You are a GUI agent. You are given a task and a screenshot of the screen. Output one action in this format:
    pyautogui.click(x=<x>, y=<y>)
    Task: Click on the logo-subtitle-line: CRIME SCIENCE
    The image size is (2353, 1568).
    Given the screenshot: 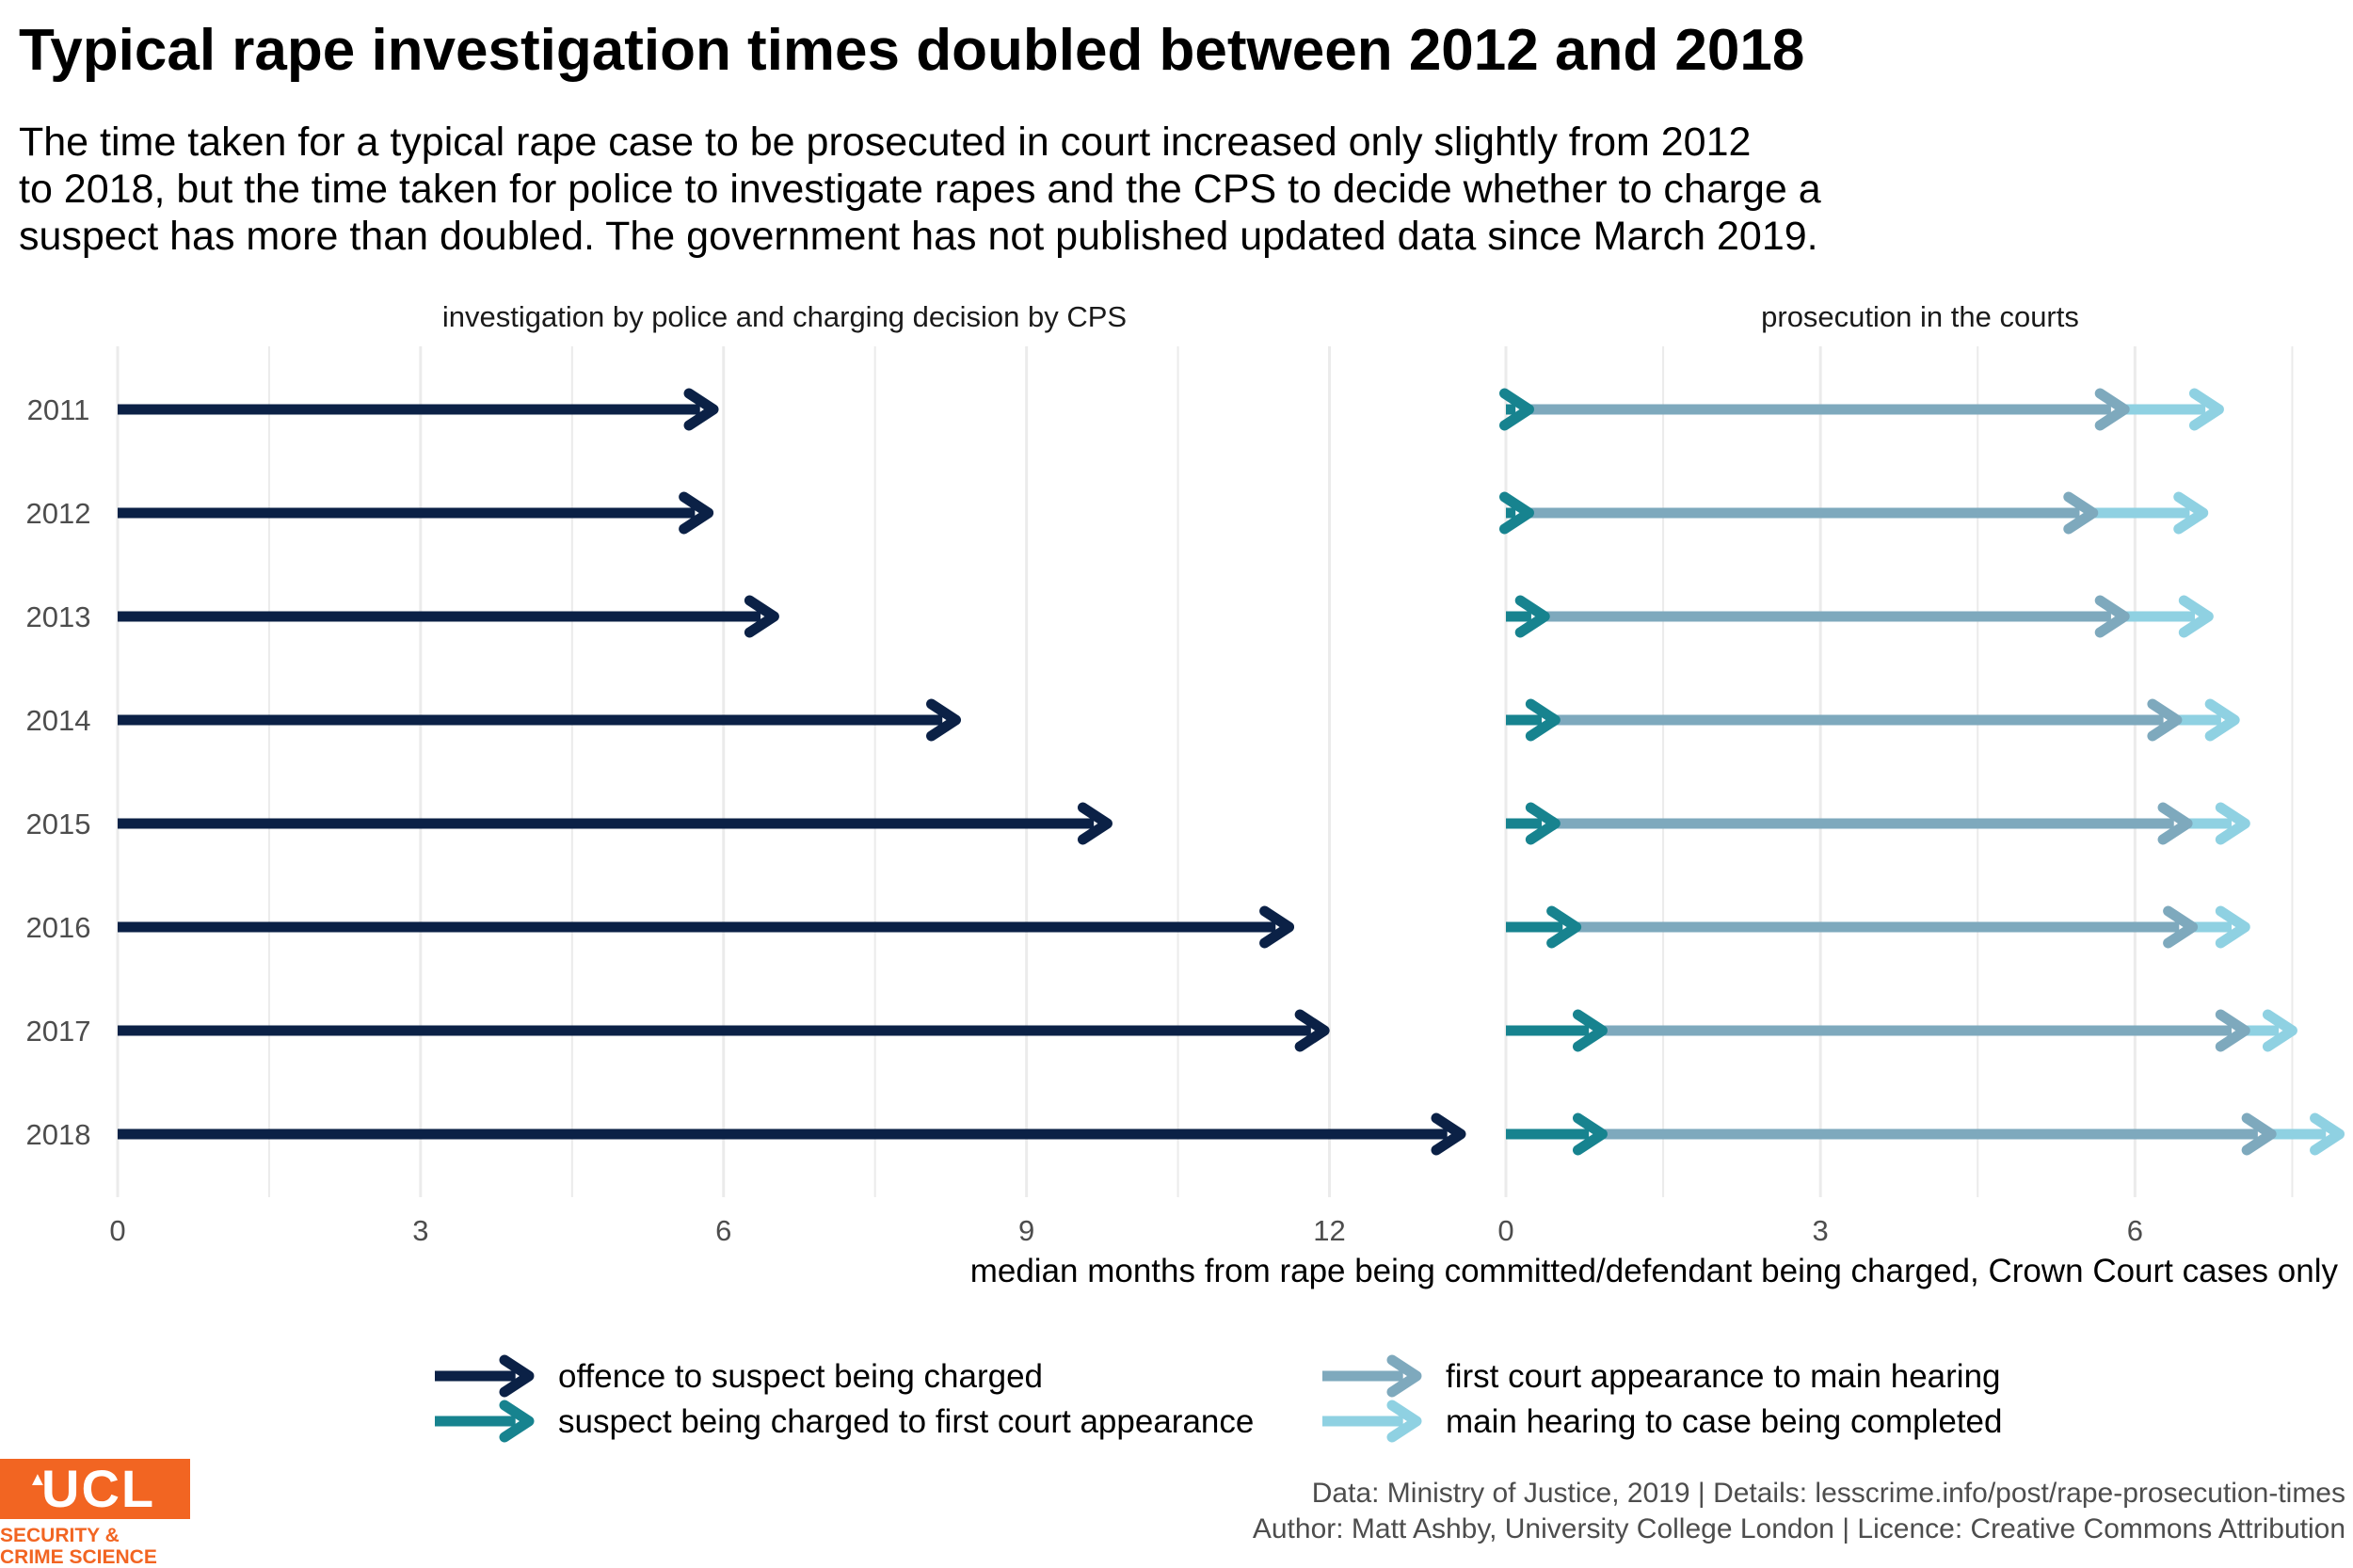 What is the action you would take?
    pyautogui.click(x=78, y=1557)
    